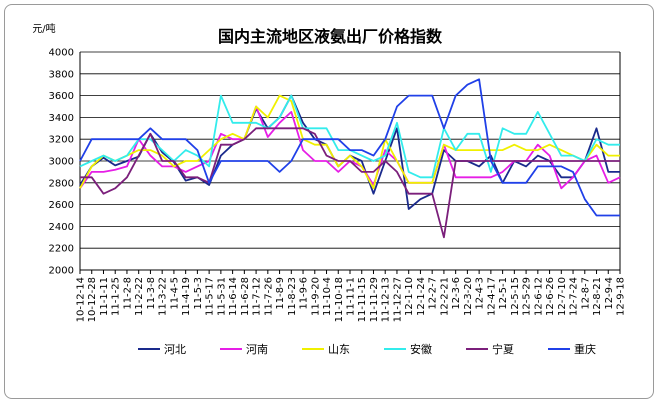 The width and height of the screenshot is (658, 403). I want to click on legend-label: 安徽, so click(421, 349).